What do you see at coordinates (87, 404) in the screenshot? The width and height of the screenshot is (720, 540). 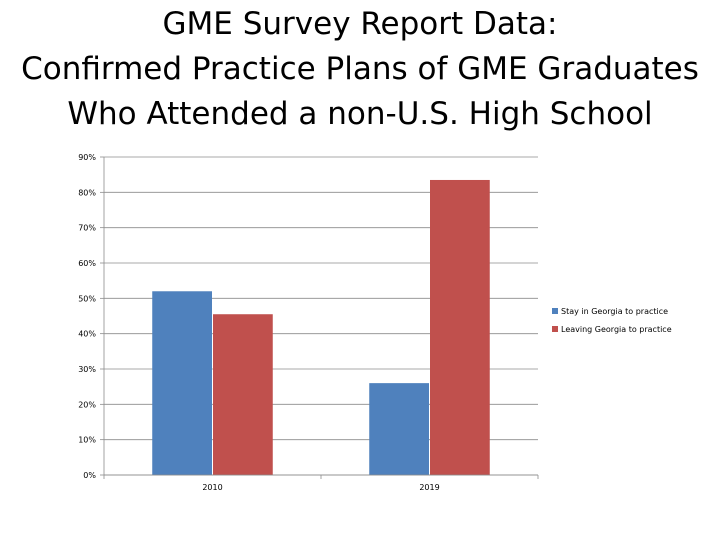 I see `y-tick-label: 20%` at bounding box center [87, 404].